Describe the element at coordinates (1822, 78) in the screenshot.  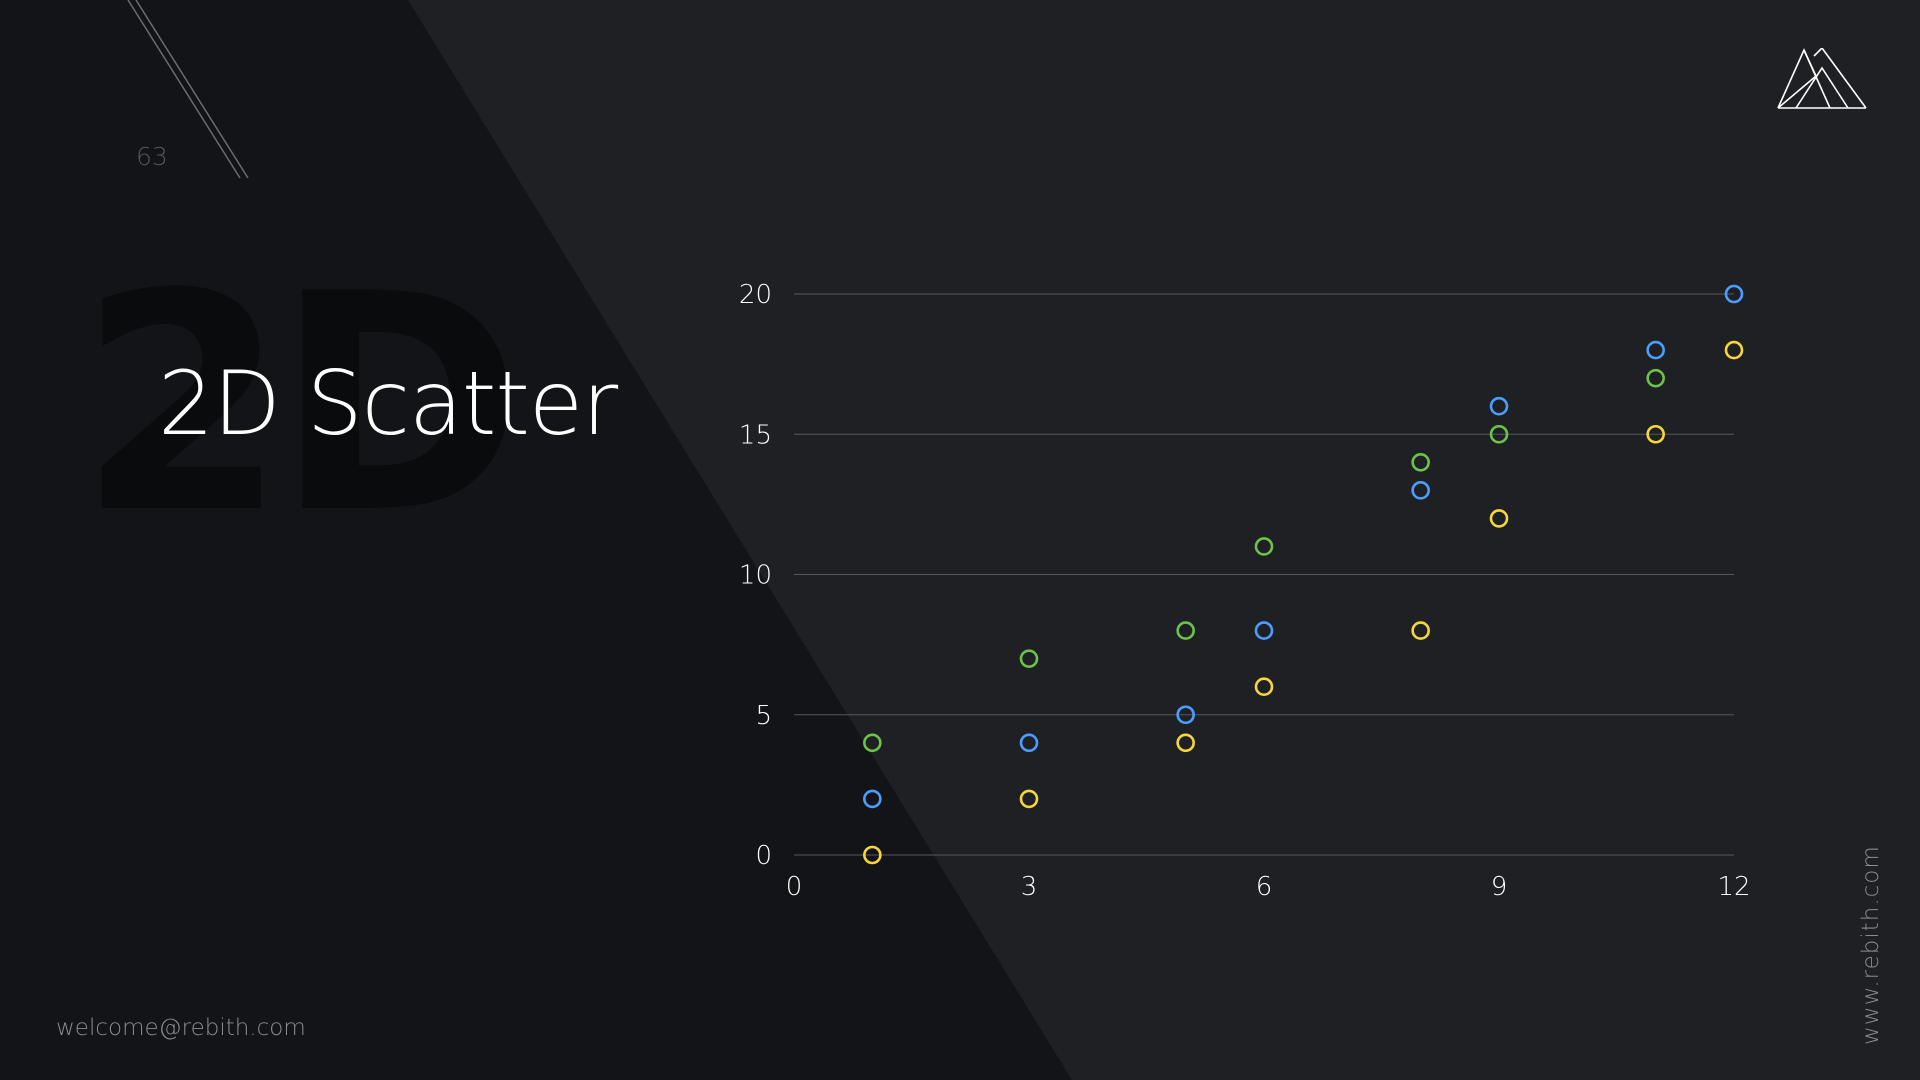
I see `mountain-logo-icon` at that location.